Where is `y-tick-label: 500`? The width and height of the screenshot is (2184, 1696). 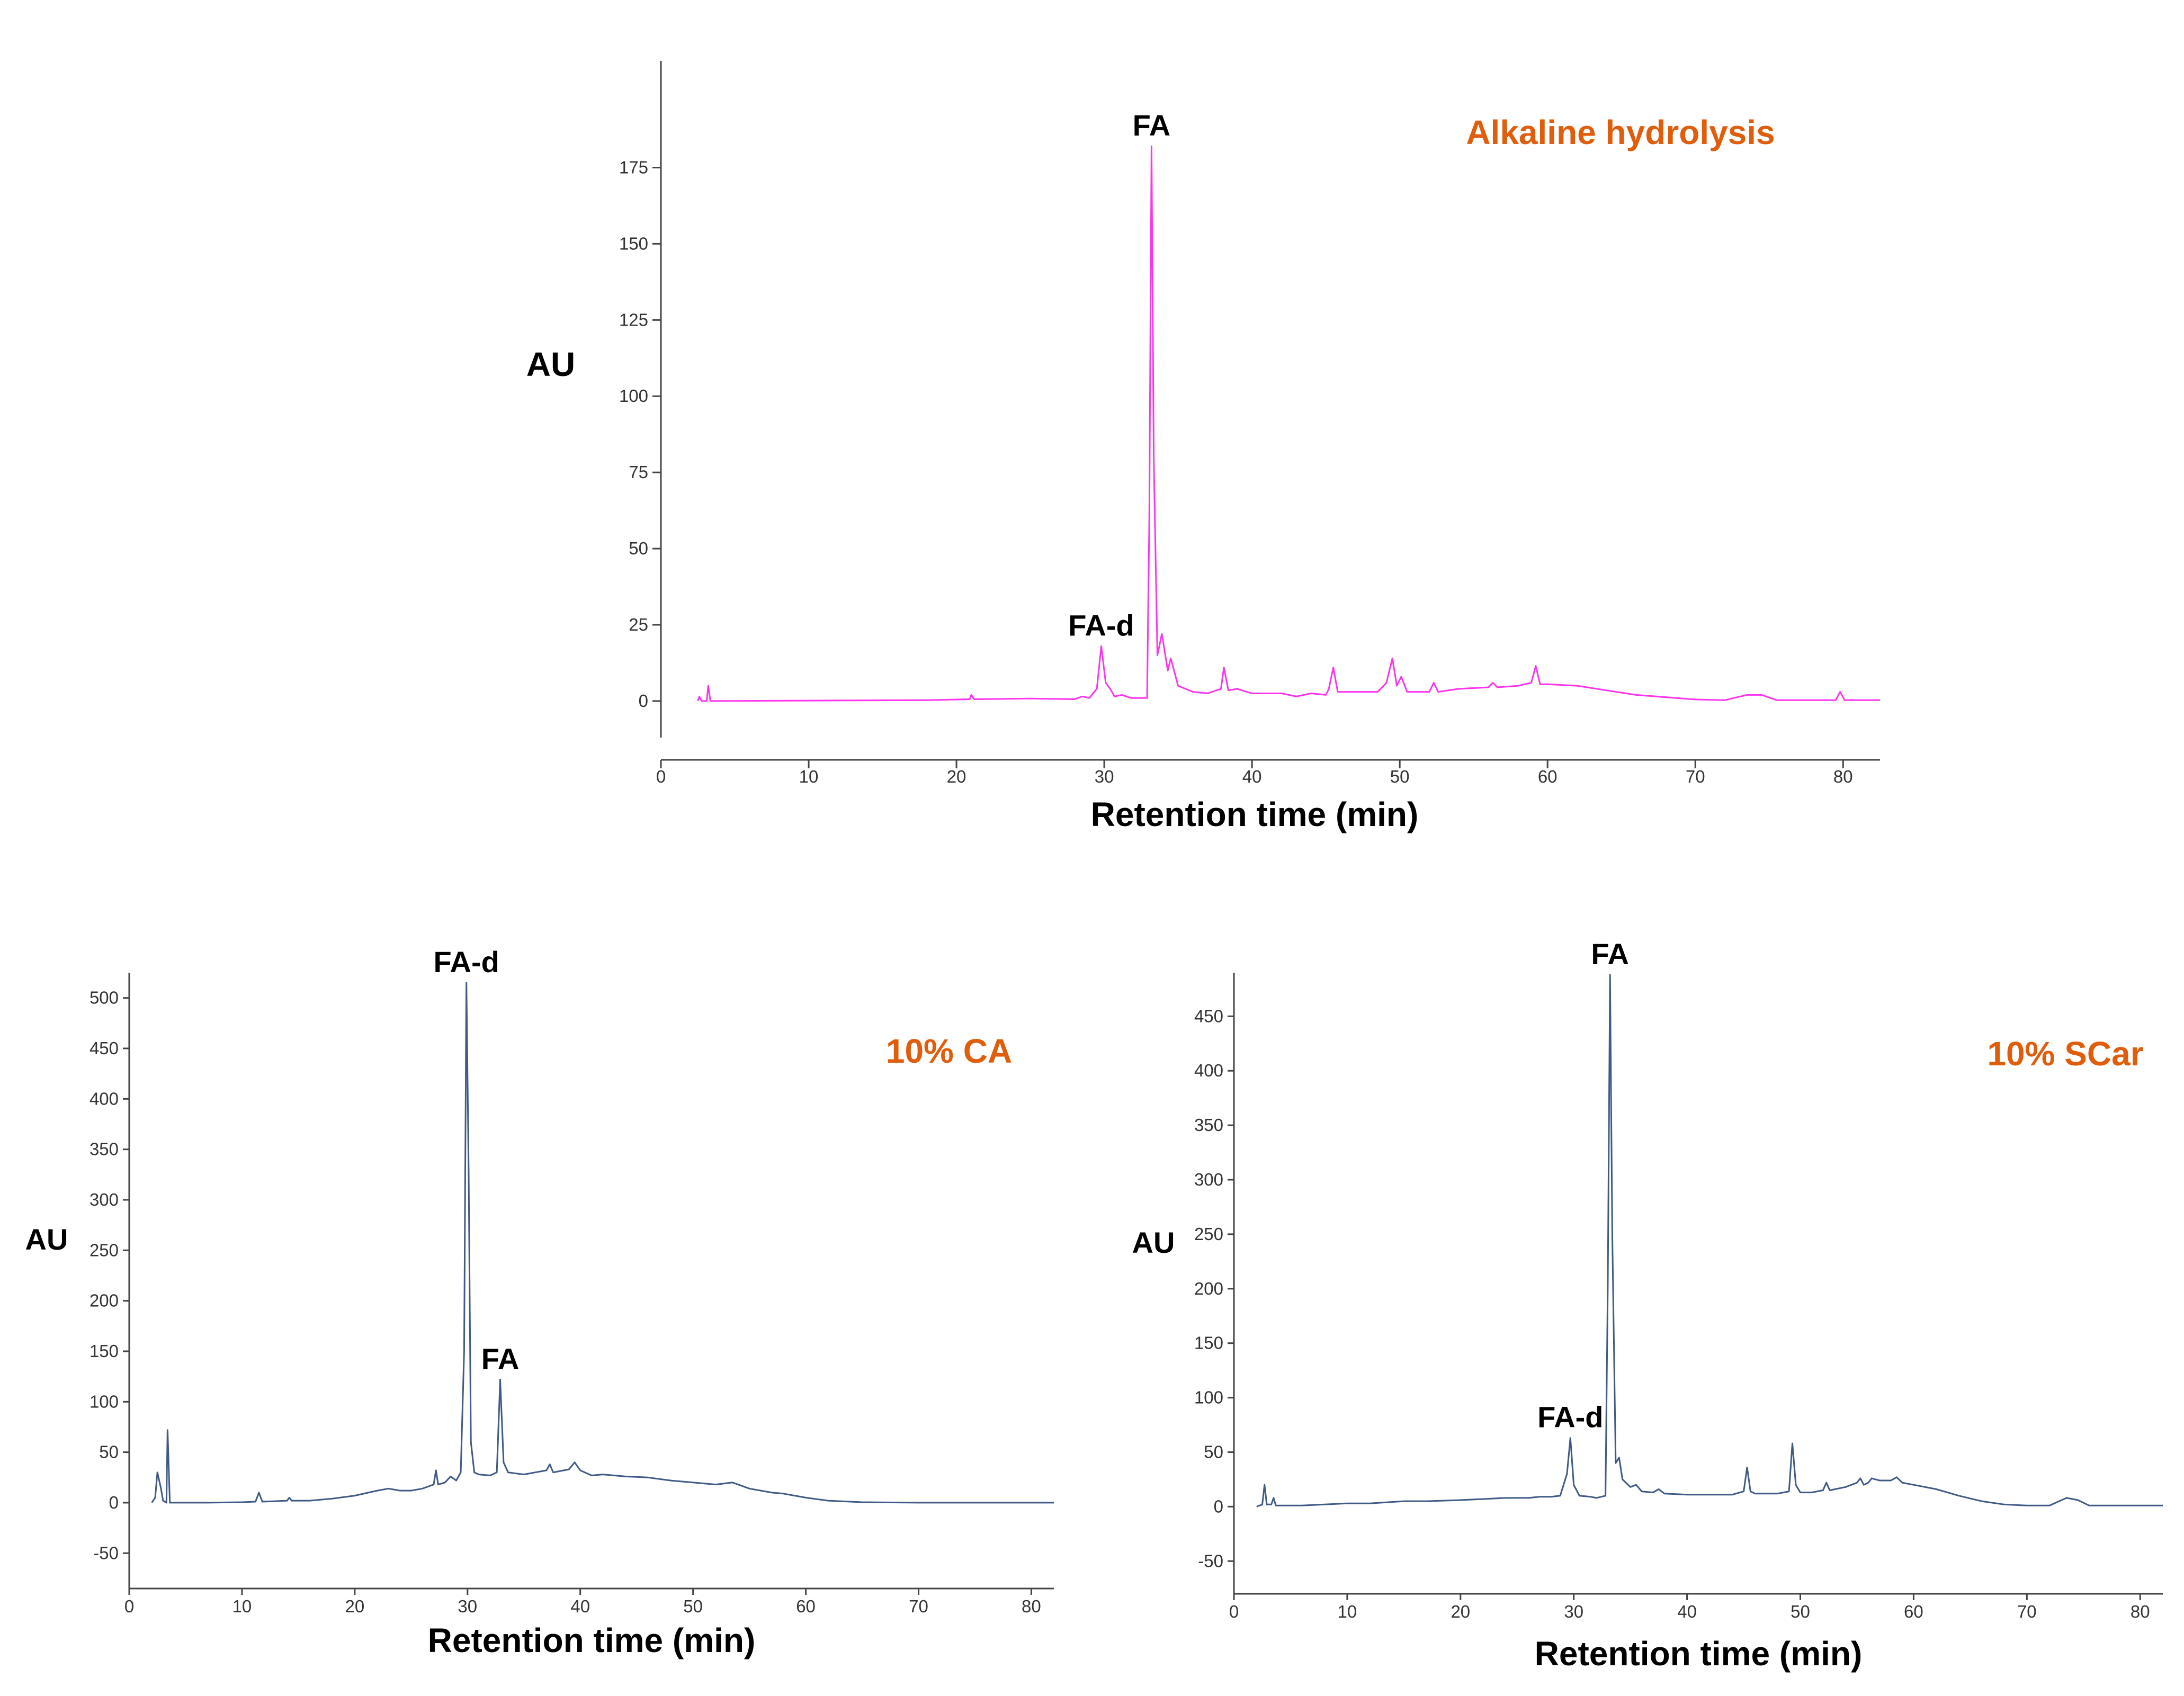
y-tick-label: 500 is located at coordinates (104, 998).